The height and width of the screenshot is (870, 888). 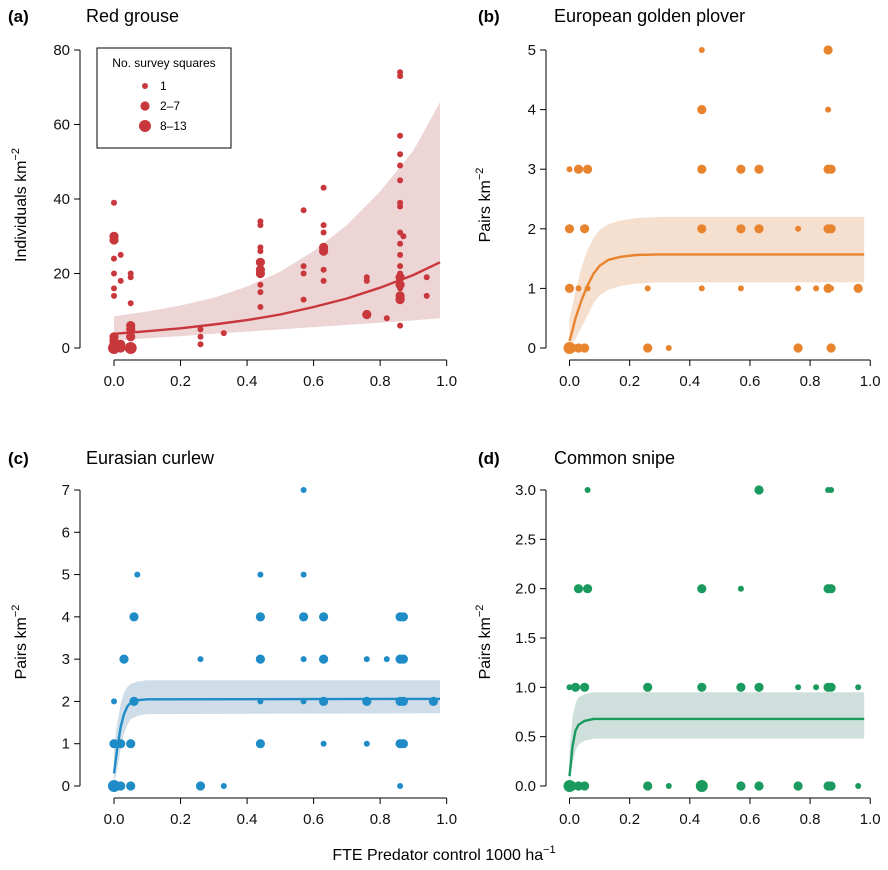 I want to click on legend-title: No. survey squares, so click(x=163, y=63).